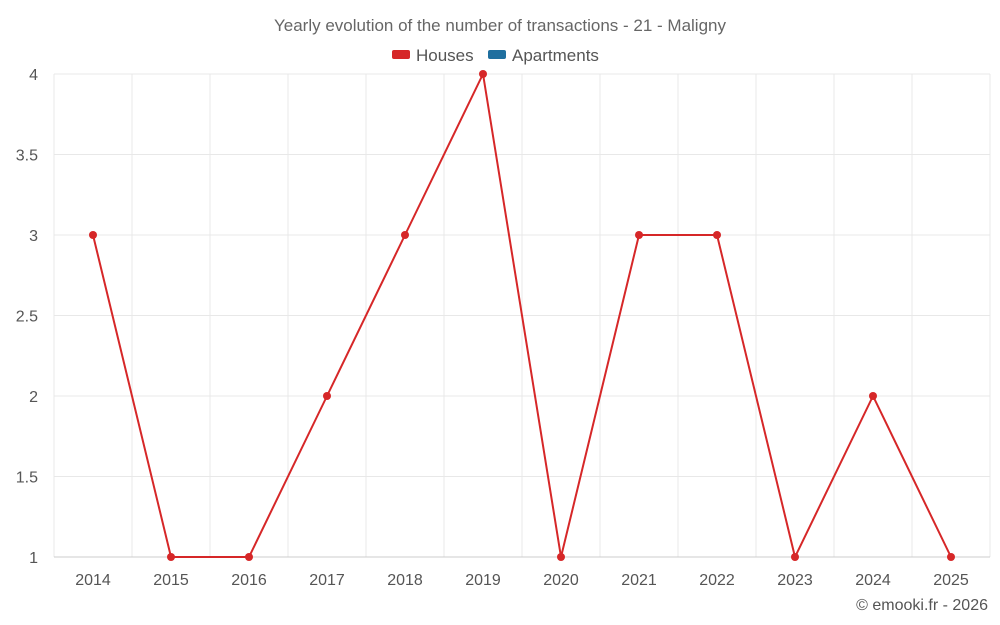 The width and height of the screenshot is (1000, 625). I want to click on legend-swatch-houses, so click(401, 54).